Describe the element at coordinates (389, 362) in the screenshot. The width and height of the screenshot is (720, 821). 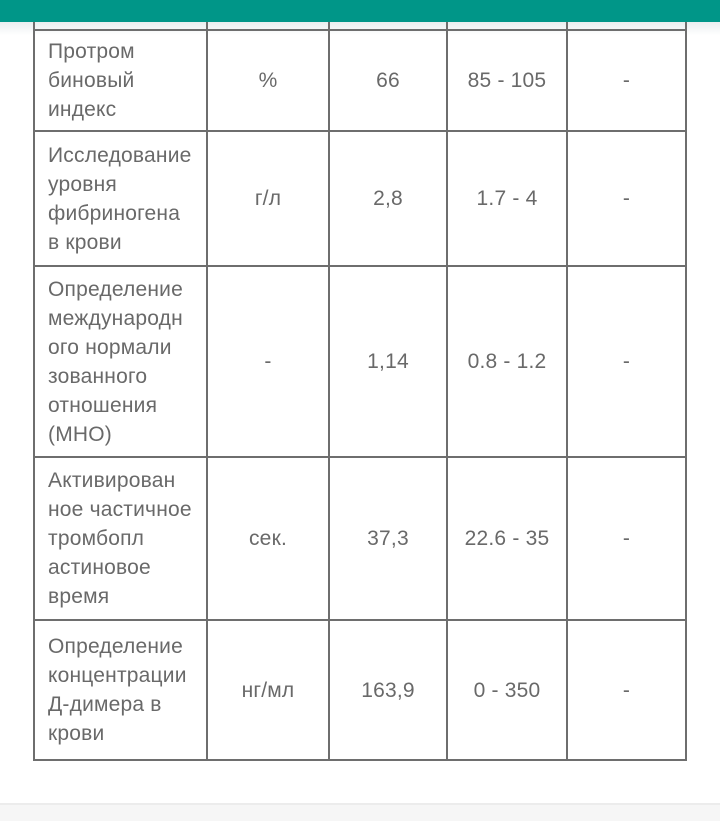
I see `result-cell: 1,14` at that location.